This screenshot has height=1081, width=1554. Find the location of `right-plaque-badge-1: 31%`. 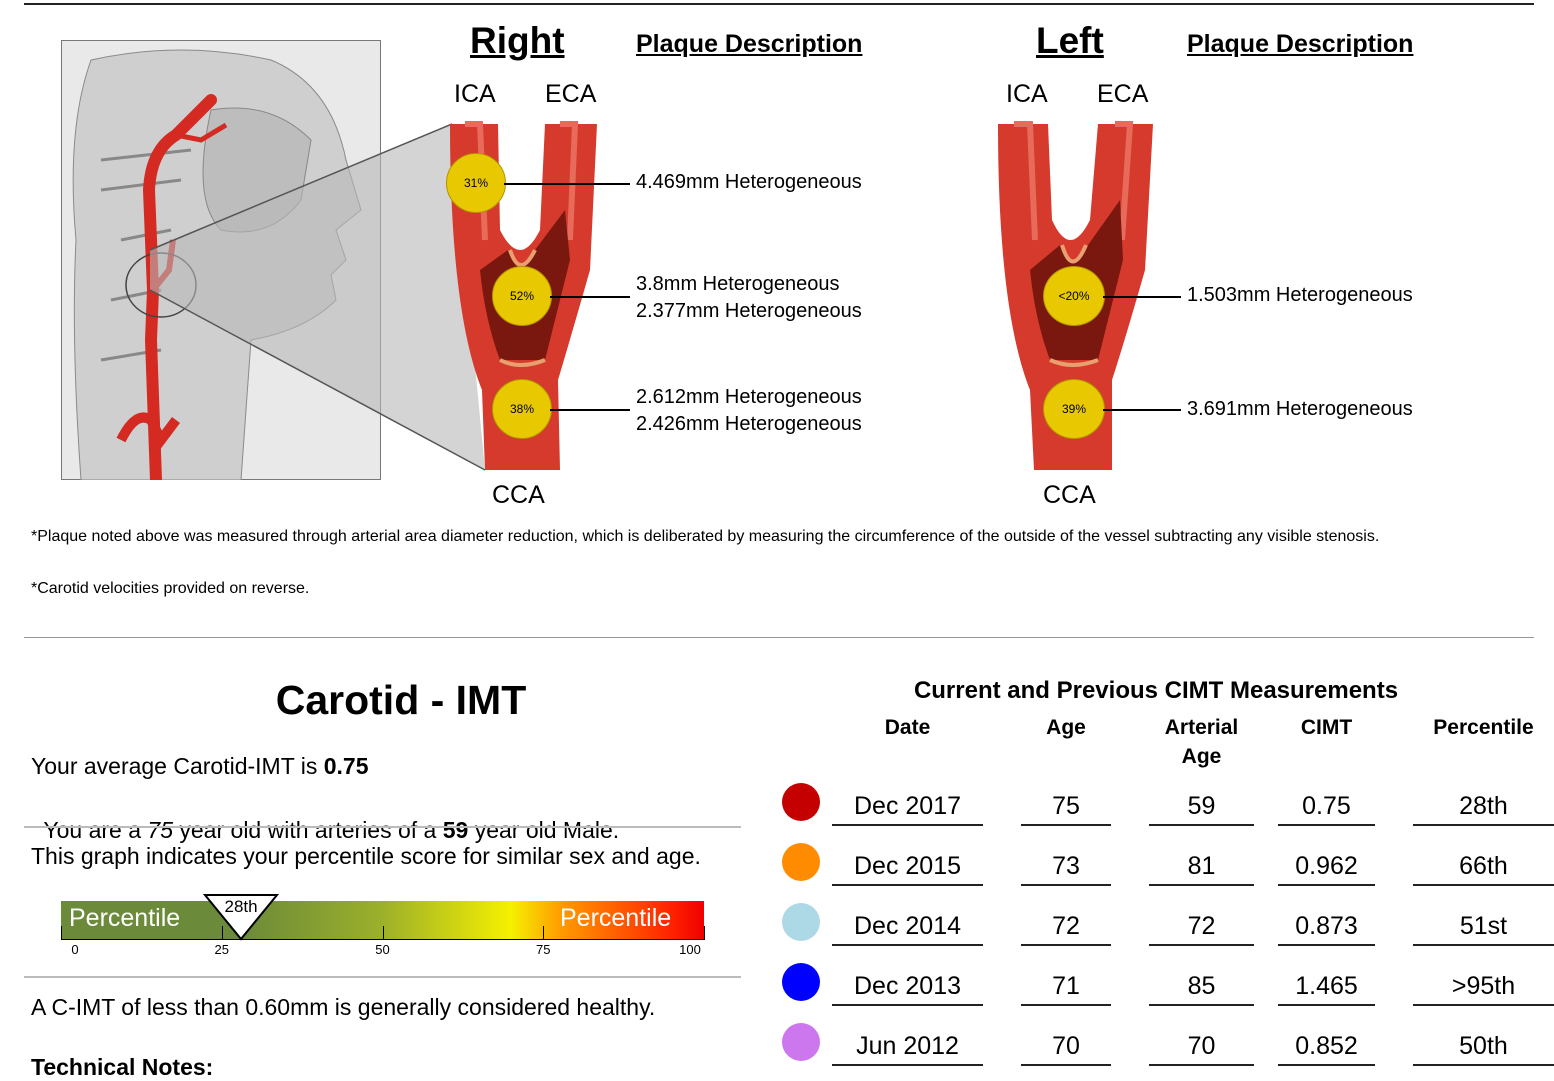

right-plaque-badge-1: 31% is located at coordinates (476, 183).